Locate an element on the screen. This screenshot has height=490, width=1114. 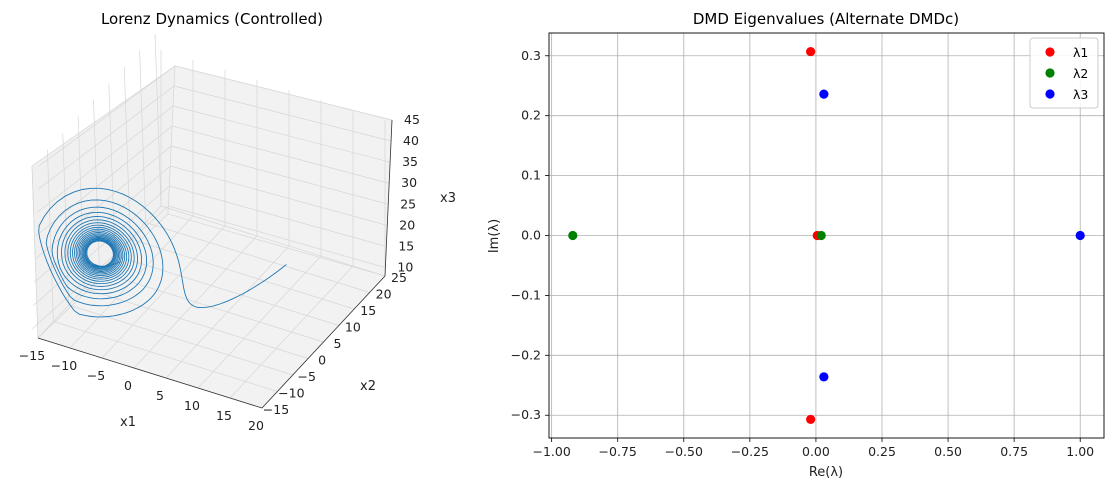
x3-tick-label: 15 is located at coordinates (406, 245).